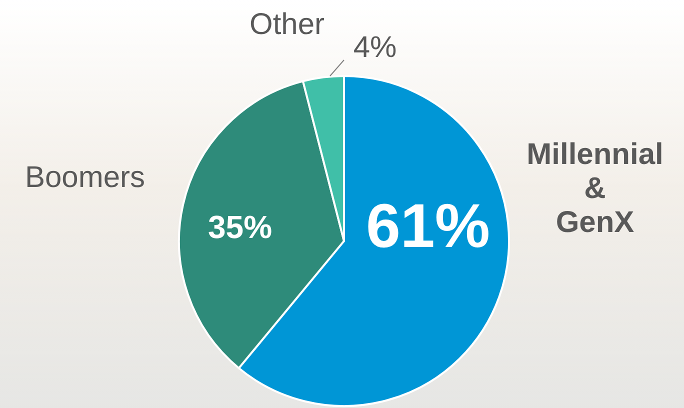  Describe the element at coordinates (375, 47) in the screenshot. I see `data-label: 4%` at that location.